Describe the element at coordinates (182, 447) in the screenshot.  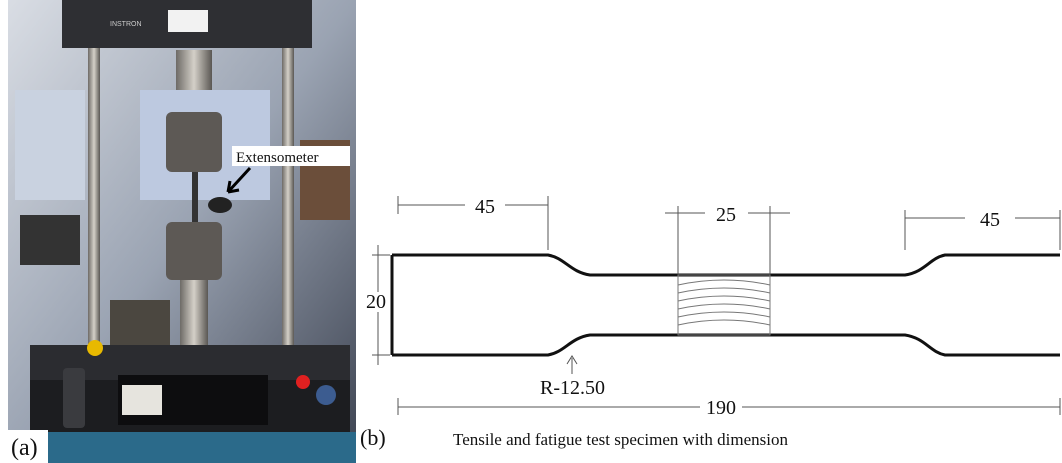
I see `floor` at that location.